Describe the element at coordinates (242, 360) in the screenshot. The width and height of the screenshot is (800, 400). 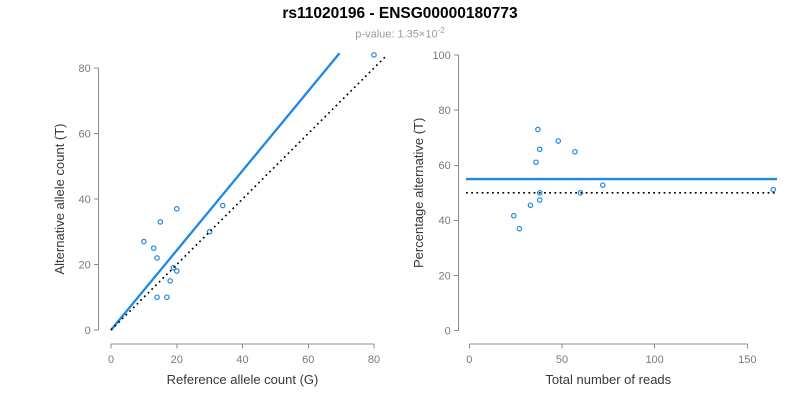
I see `x-tick-label: 40` at that location.